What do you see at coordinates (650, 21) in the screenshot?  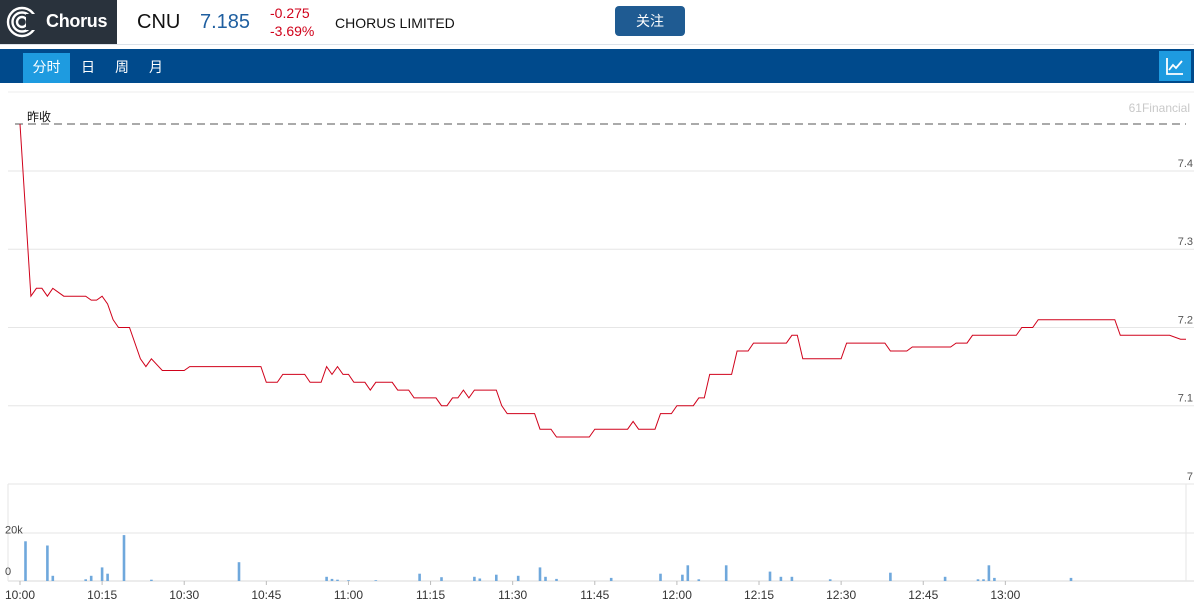 I see `follow-button: 关注` at bounding box center [650, 21].